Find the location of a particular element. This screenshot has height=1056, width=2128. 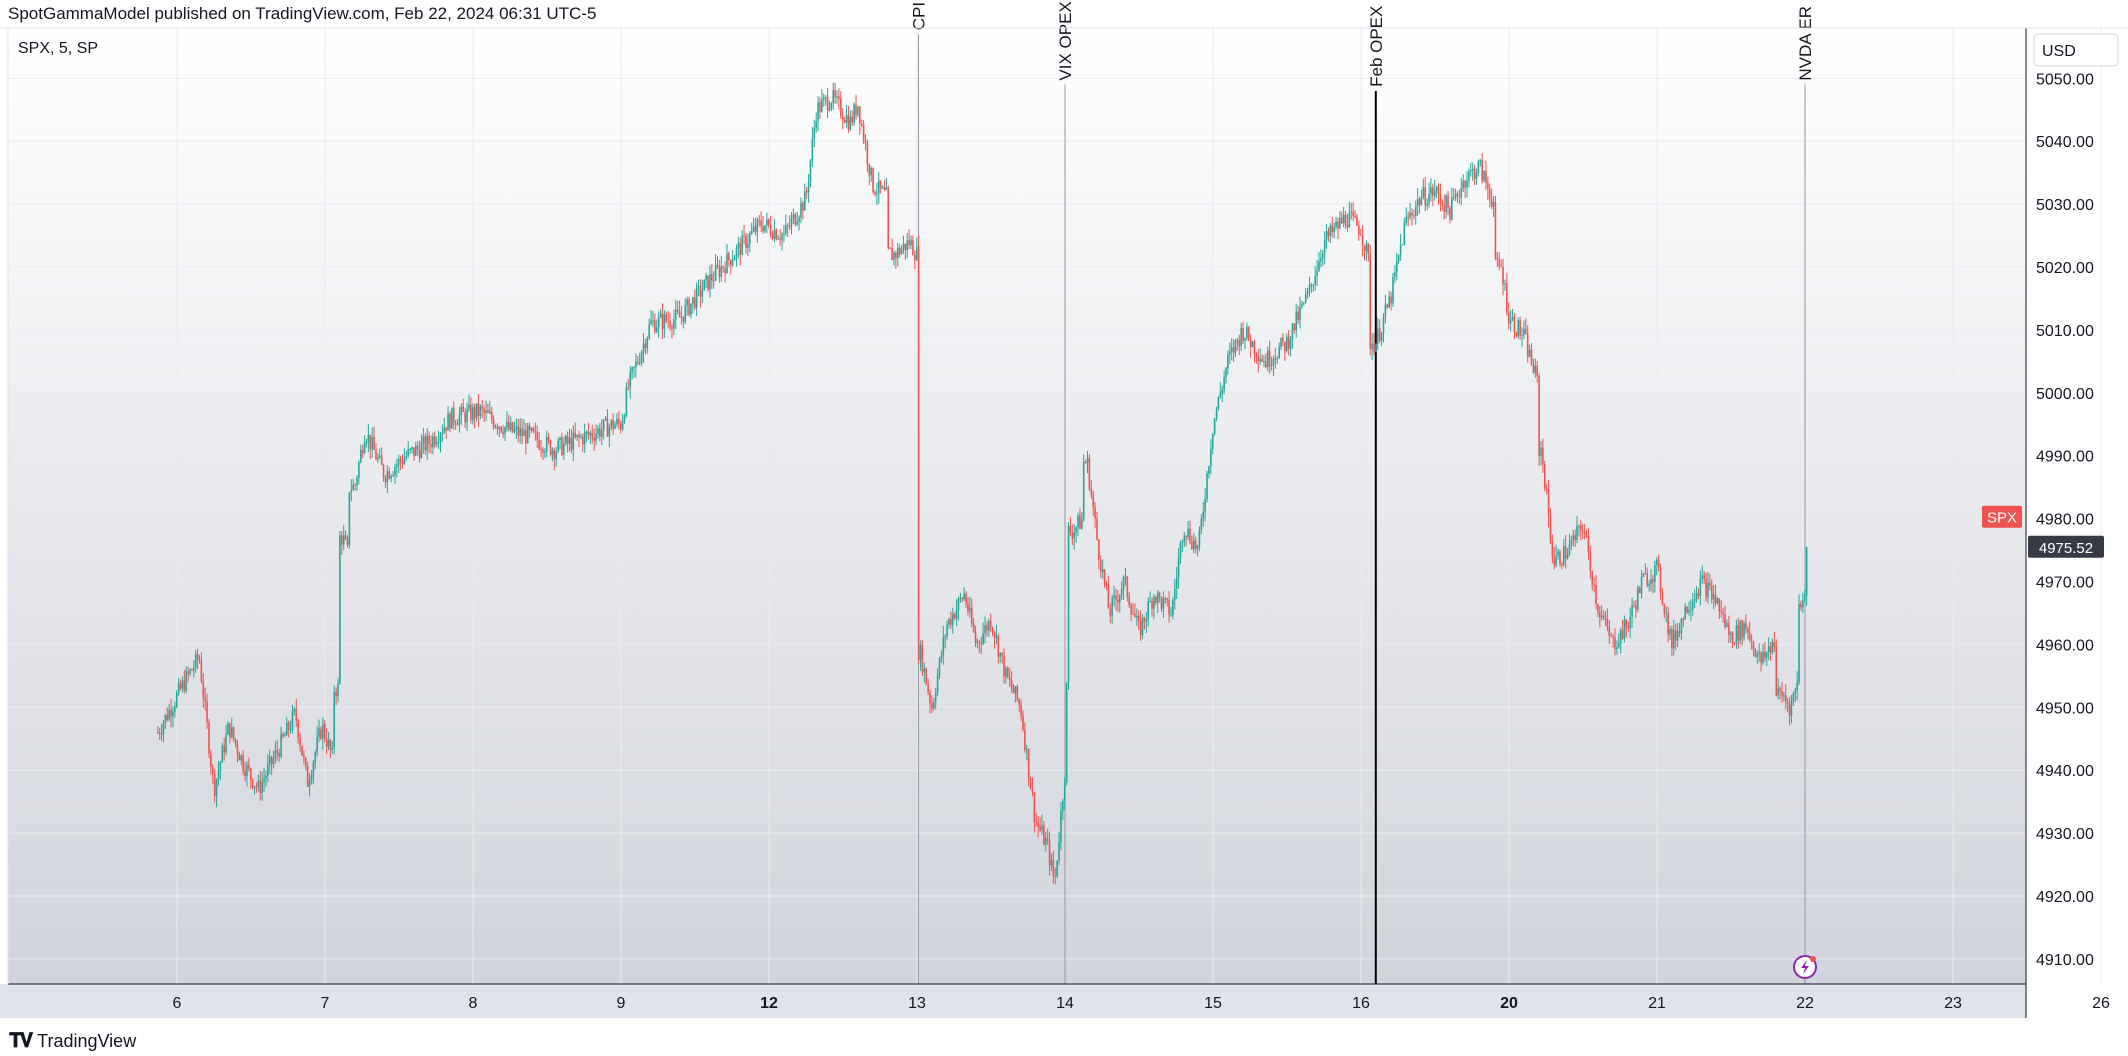

series-legend: SPX, 5, SP is located at coordinates (58, 48).